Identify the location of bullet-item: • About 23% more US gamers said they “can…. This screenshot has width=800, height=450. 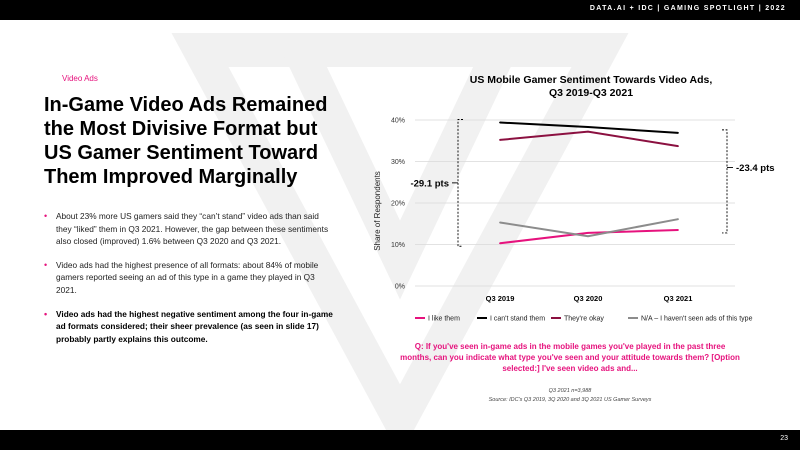
(189, 229).